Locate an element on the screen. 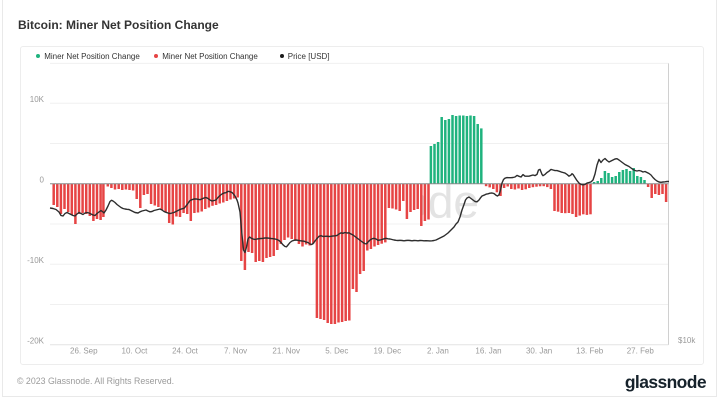 This screenshot has height=401, width=719. svg-text: 21. Nov is located at coordinates (286, 350).